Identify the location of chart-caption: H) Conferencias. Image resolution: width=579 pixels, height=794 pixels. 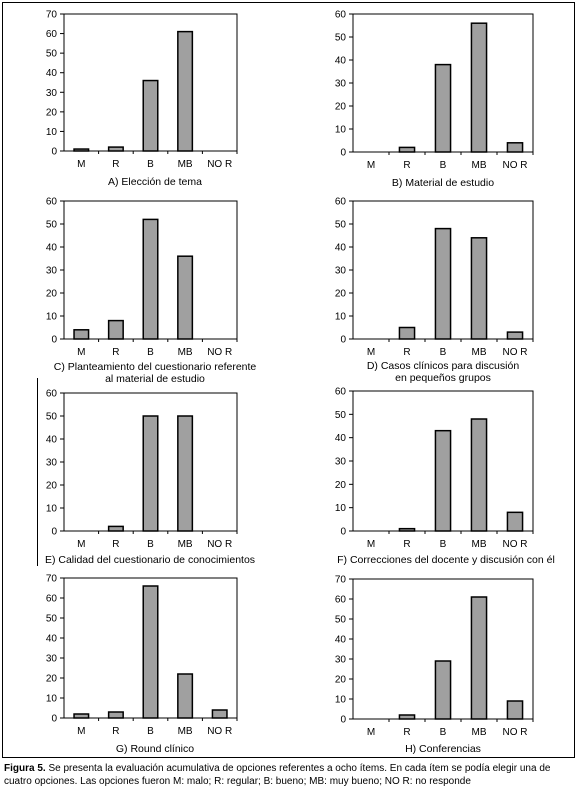
(443, 749).